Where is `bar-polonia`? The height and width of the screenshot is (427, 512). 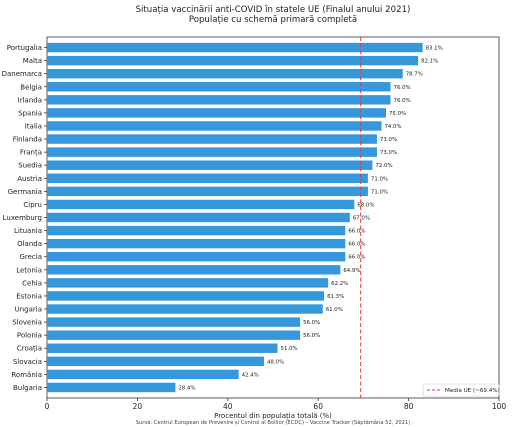 bar-polonia is located at coordinates (174, 335).